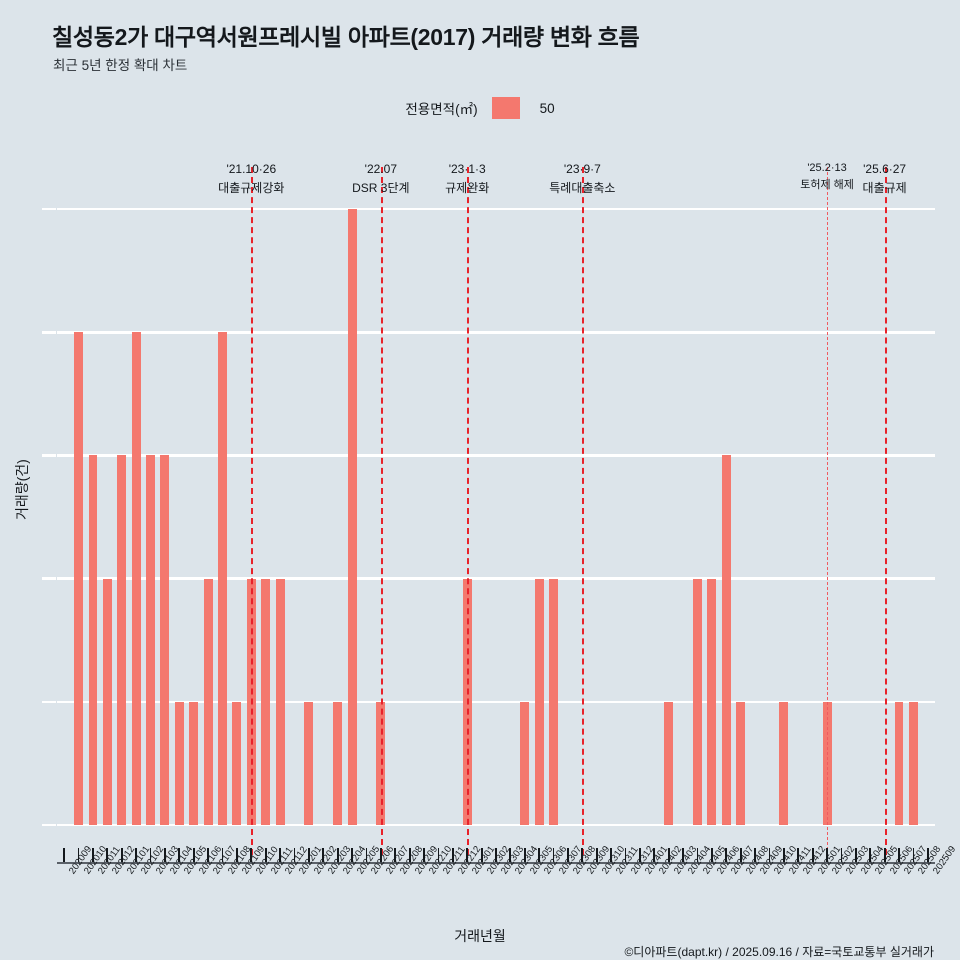 This screenshot has height=960, width=960. Describe the element at coordinates (251, 178) in the screenshot. I see `event-marker-label: '21.10·26 대출규제강화` at that location.